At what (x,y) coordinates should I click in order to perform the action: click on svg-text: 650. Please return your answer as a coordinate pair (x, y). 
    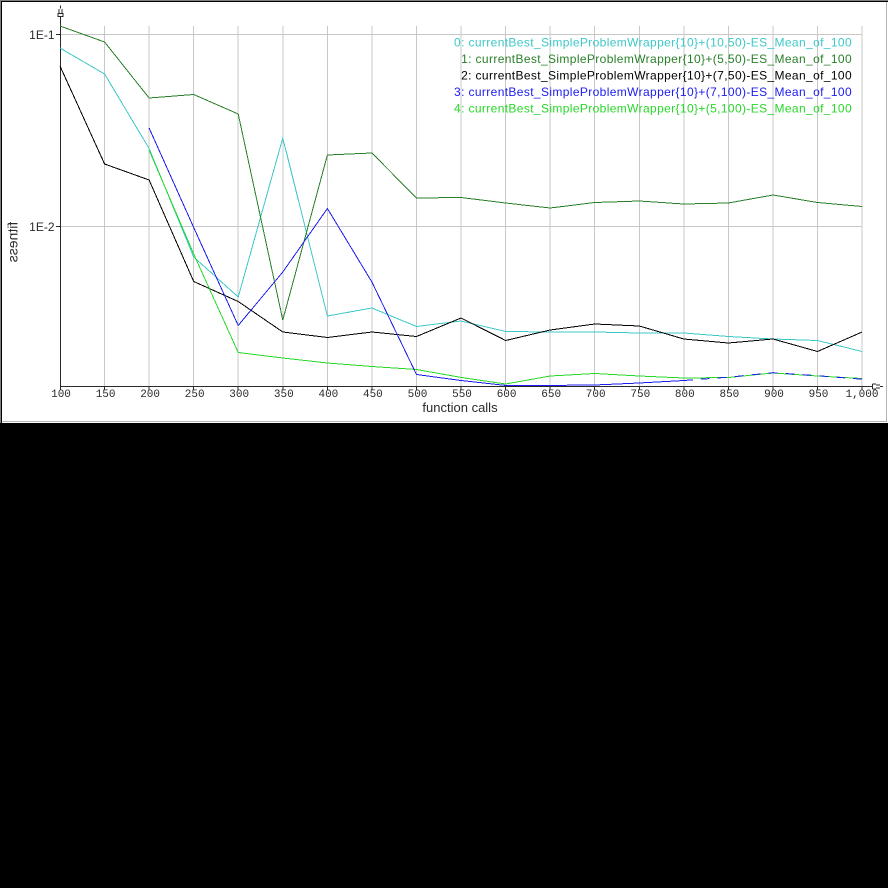
    Looking at the image, I should click on (551, 395).